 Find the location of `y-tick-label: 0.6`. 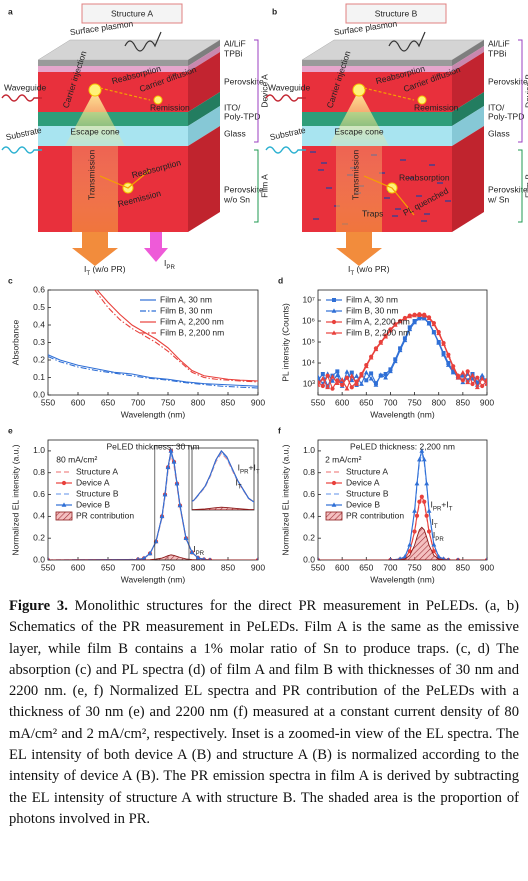

y-tick-label: 0.6 is located at coordinates (39, 289).